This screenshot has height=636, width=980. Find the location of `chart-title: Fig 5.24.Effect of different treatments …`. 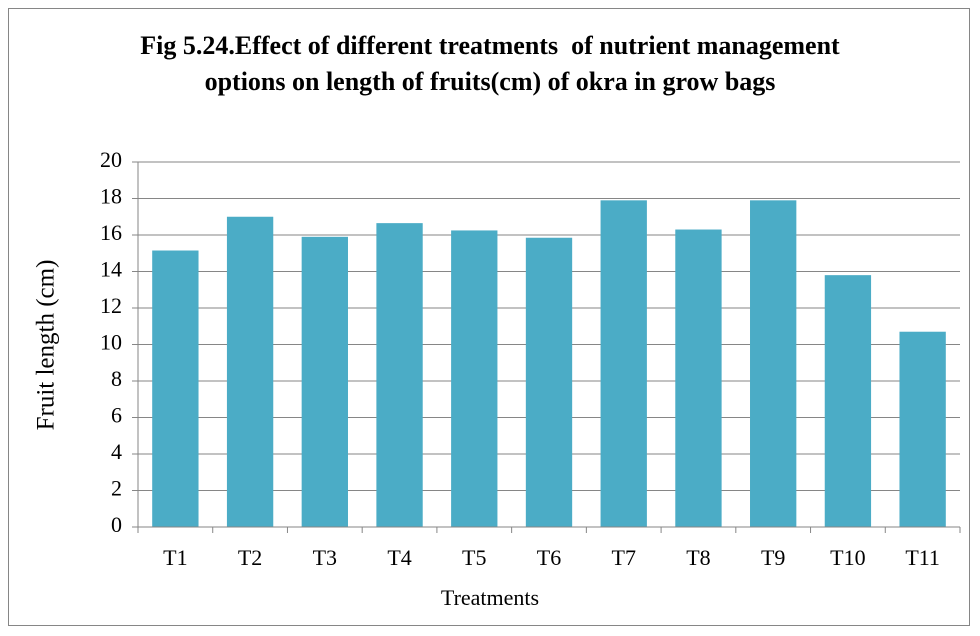

chart-title: Fig 5.24.Effect of different treatments … is located at coordinates (493, 63).